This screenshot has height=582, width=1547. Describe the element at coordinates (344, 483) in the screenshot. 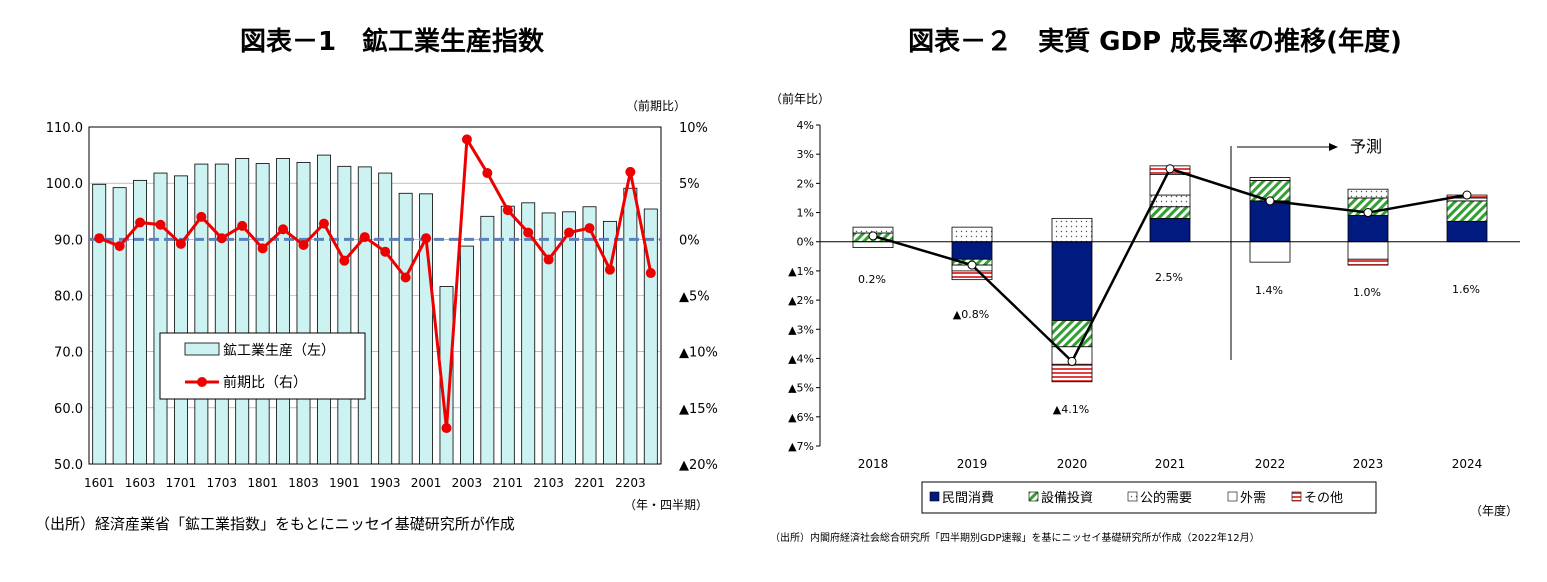

I see `chart1-x-tick-label: 1901` at that location.